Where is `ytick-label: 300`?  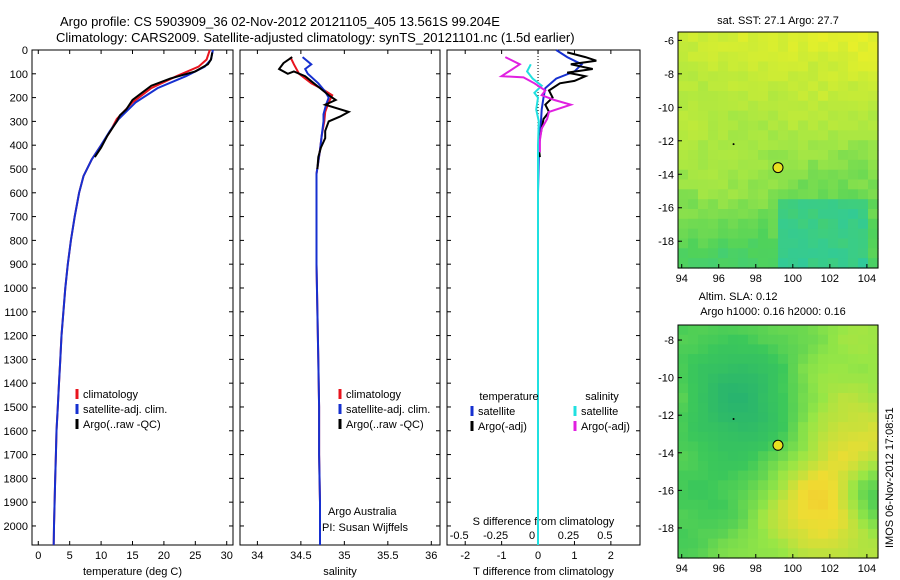 ytick-label: 300 is located at coordinates (19, 122).